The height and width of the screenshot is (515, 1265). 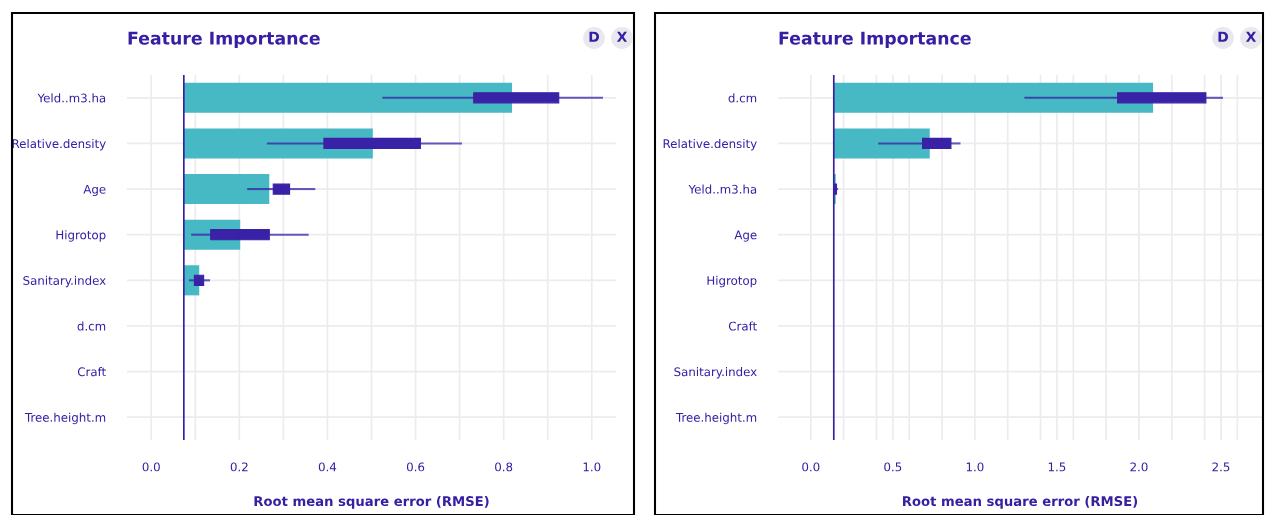 I want to click on x-tick-label: 2.5, so click(x=1221, y=467).